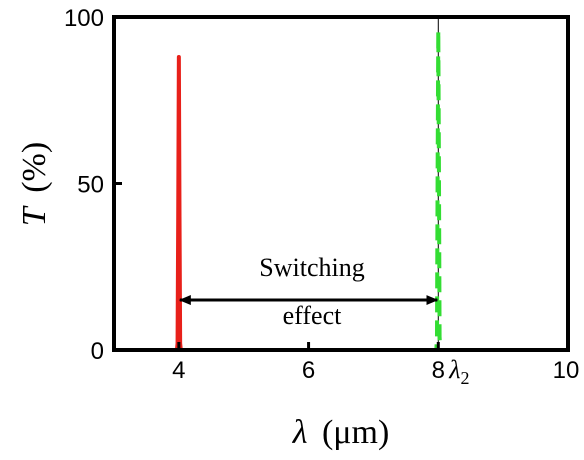  I want to click on y-tick-label: 0, so click(97, 351).